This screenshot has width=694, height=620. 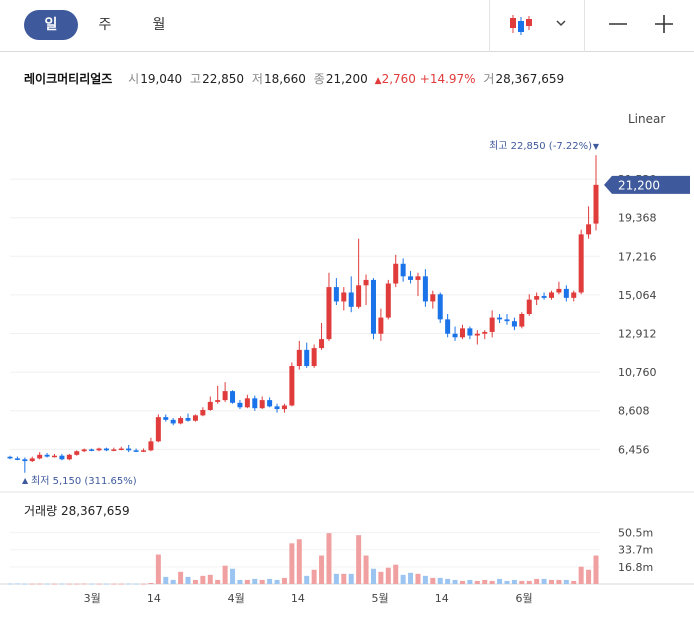 I want to click on min-price-label: 최저 5,150 (311.65%), so click(x=84, y=481).